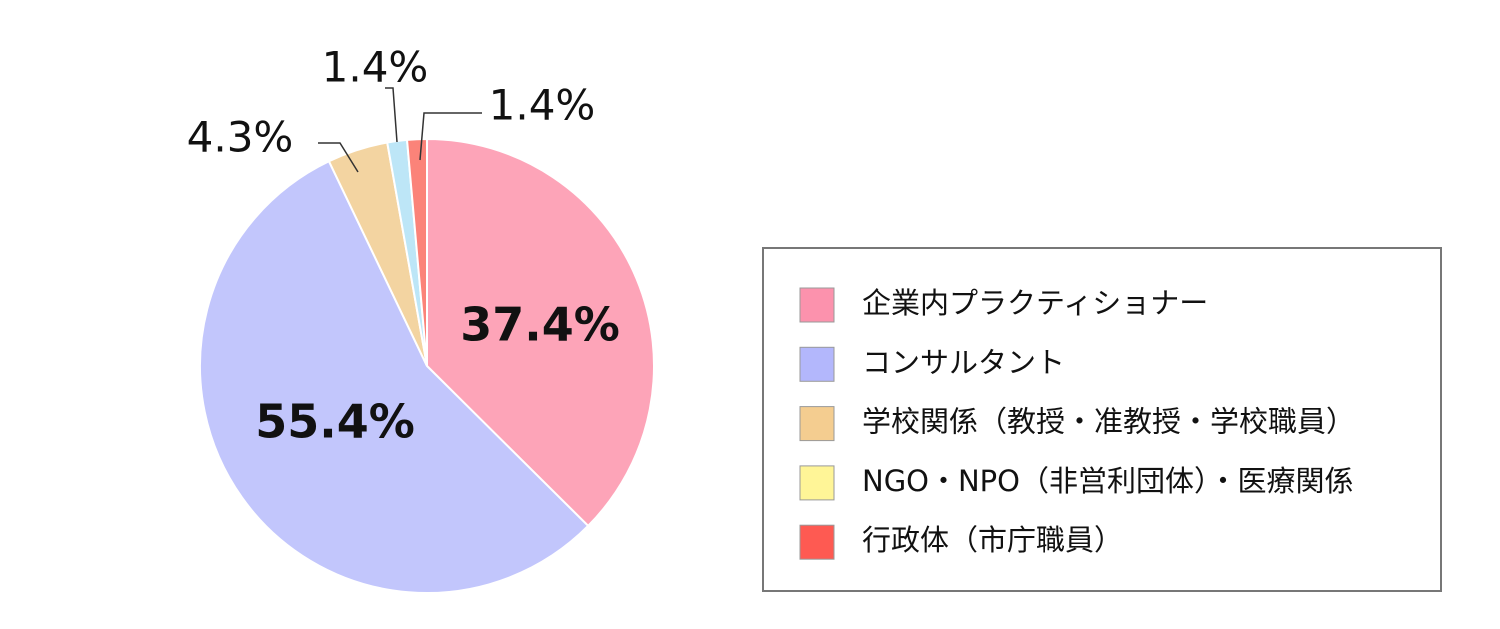 The height and width of the screenshot is (629, 1500). I want to click on data-label: 4.3%, so click(240, 137).